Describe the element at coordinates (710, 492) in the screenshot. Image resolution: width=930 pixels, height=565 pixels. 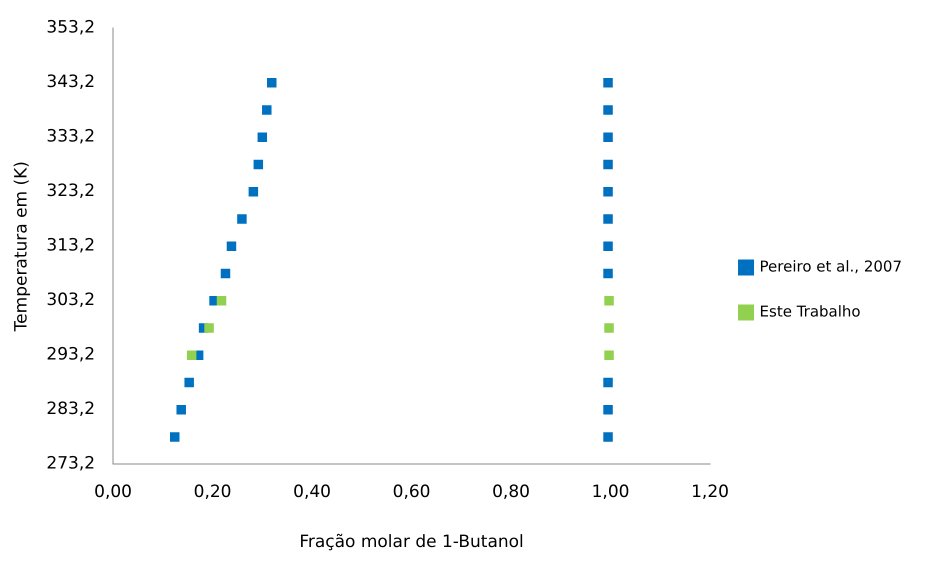
I see `x-tick-label: 1,20` at that location.